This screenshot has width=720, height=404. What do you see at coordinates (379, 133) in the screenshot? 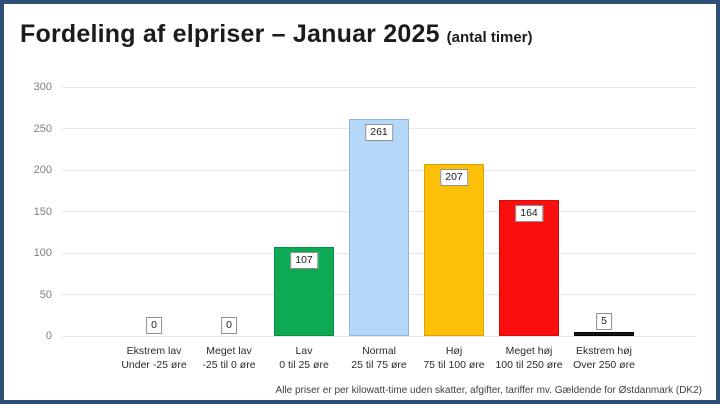
I see `bar-value-label: 261` at bounding box center [379, 133].